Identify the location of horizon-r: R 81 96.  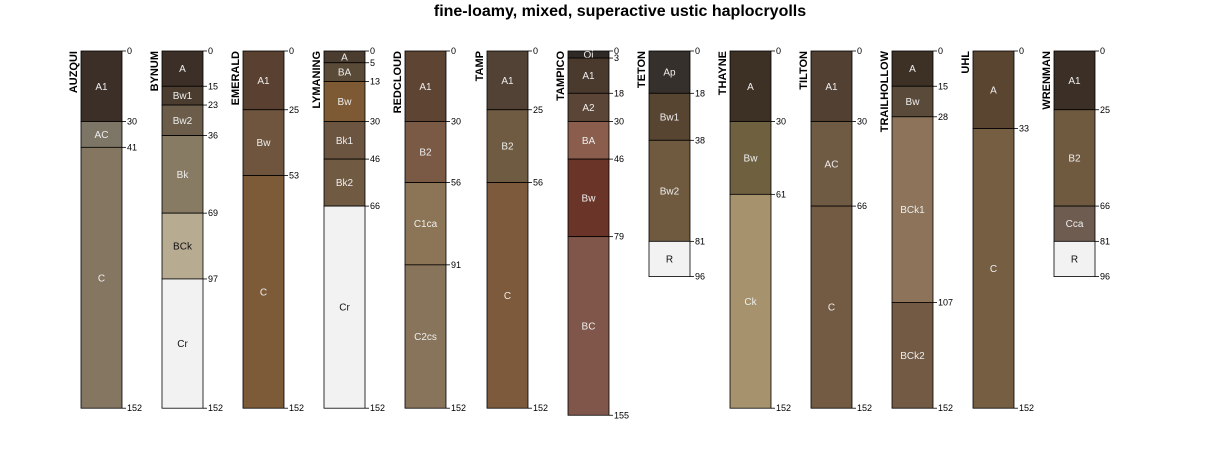
(676, 259).